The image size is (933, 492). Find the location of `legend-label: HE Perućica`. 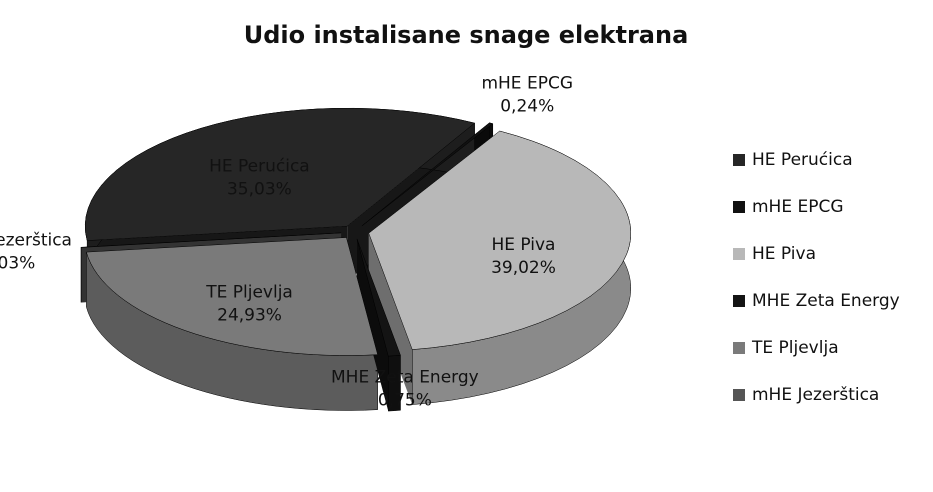

legend-label: HE Perućica is located at coordinates (802, 160).